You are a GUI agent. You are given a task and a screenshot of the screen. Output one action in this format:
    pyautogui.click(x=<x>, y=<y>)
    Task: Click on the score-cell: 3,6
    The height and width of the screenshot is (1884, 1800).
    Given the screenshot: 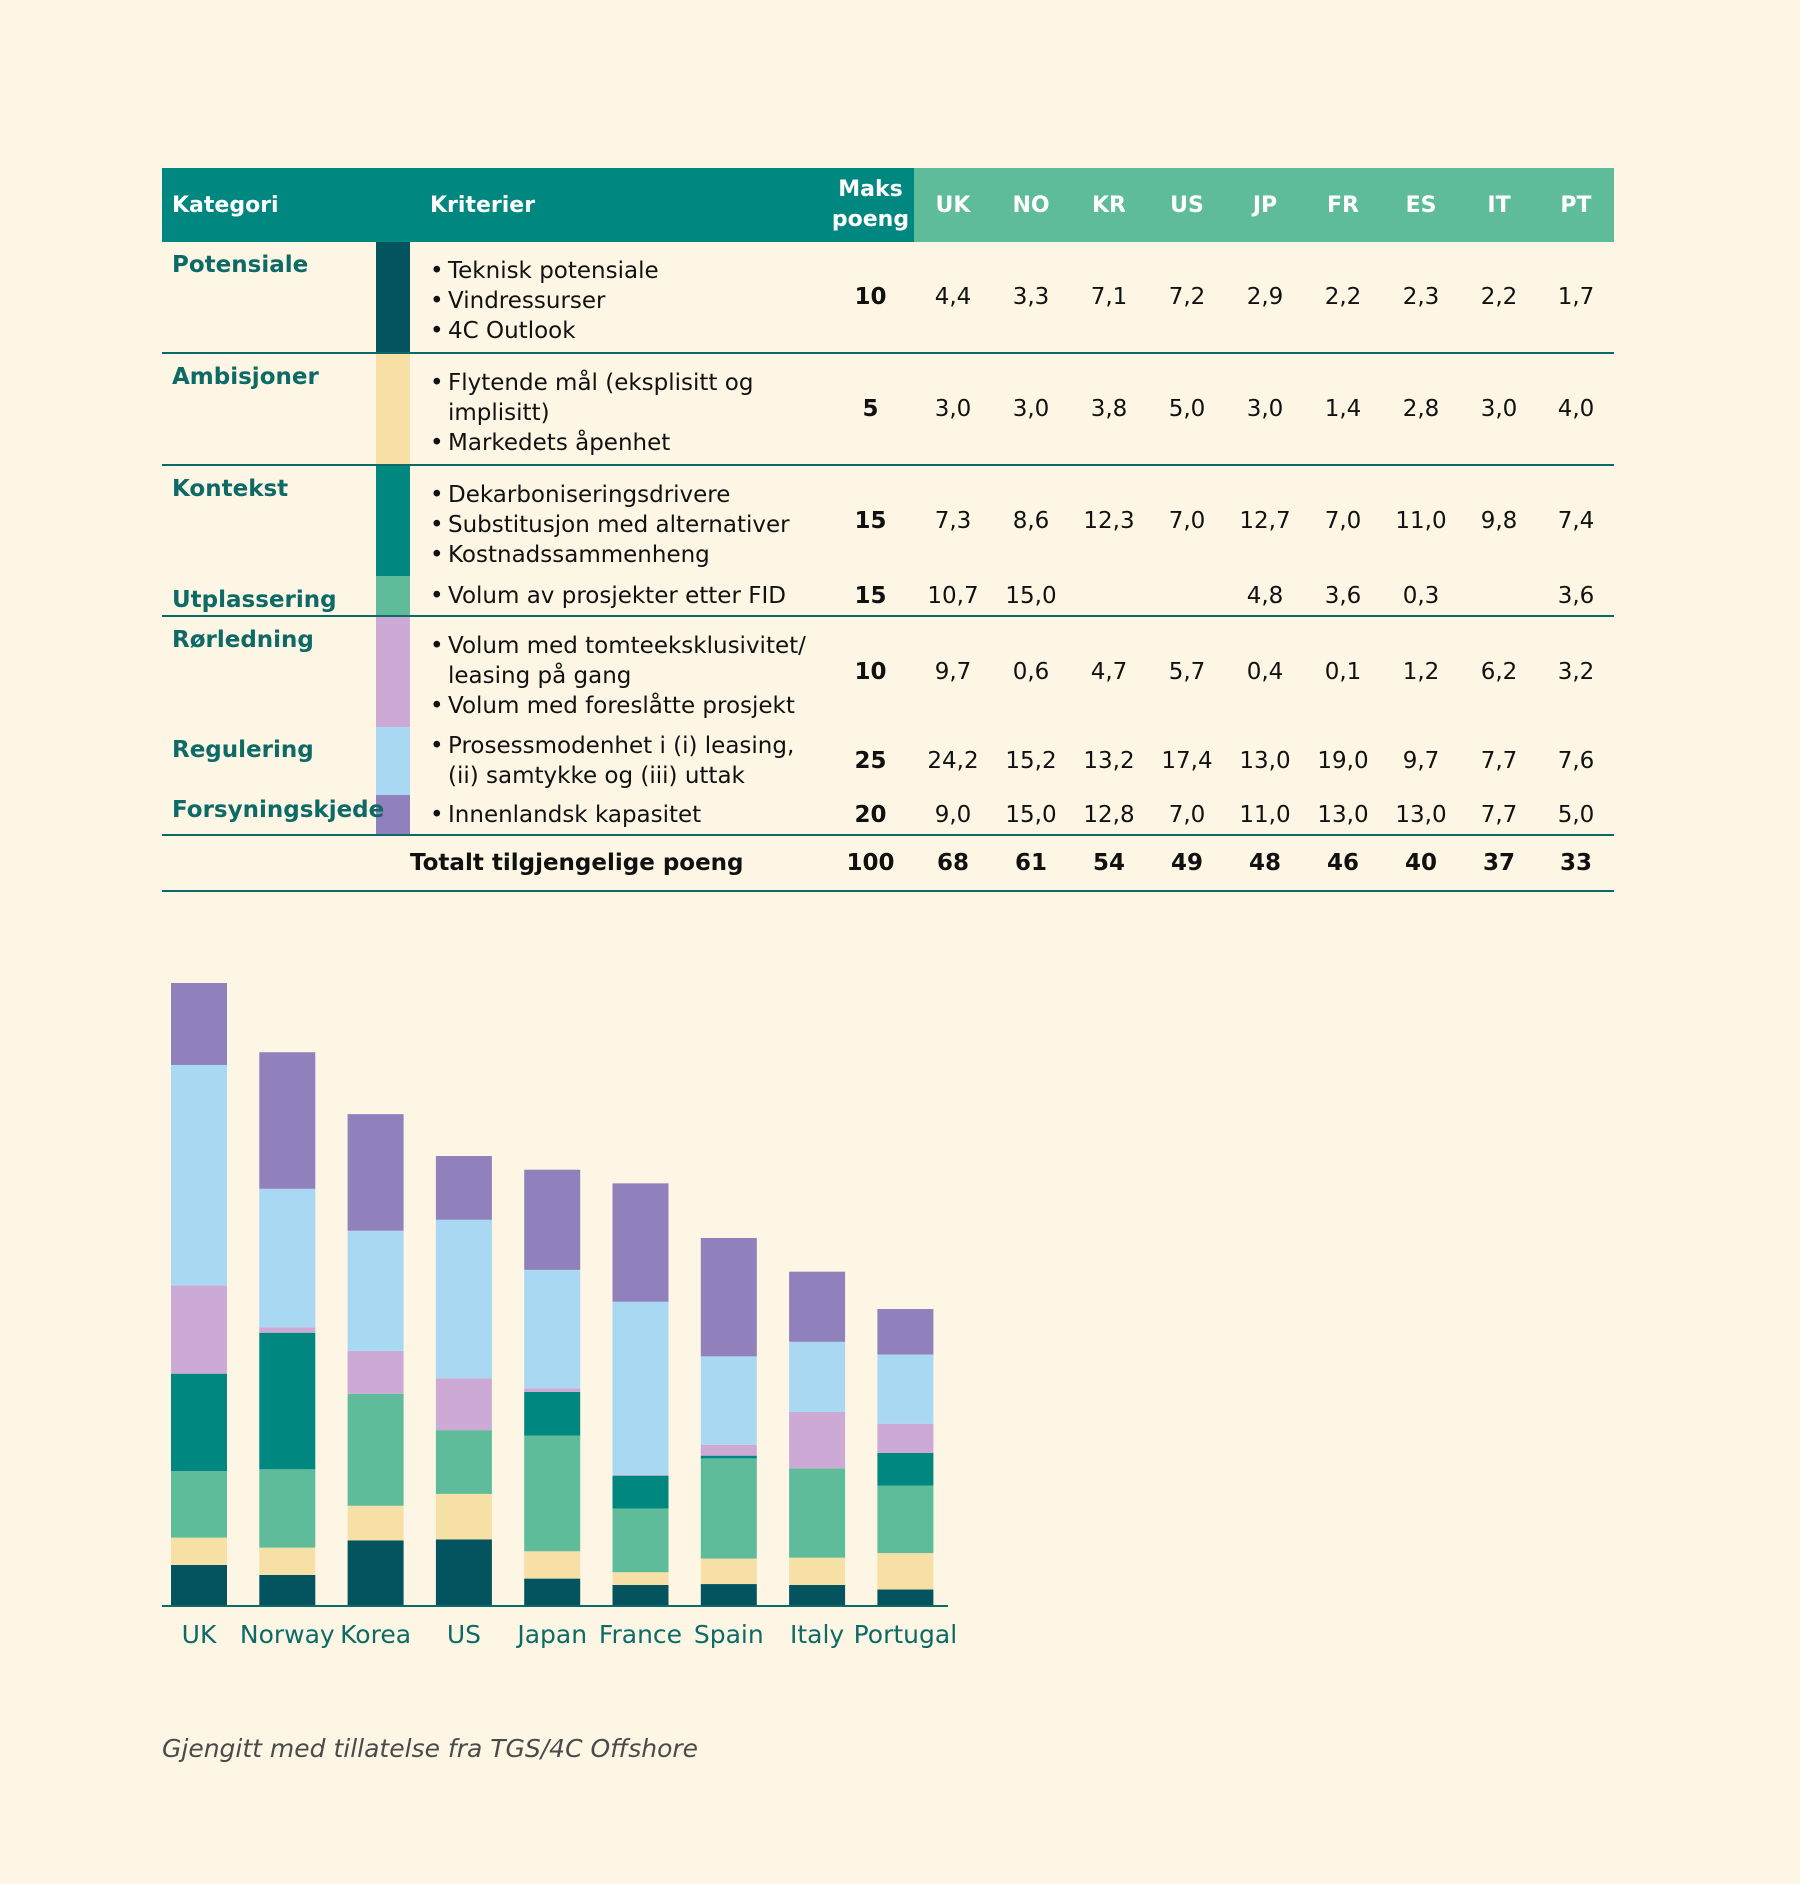 What is the action you would take?
    pyautogui.click(x=1343, y=595)
    